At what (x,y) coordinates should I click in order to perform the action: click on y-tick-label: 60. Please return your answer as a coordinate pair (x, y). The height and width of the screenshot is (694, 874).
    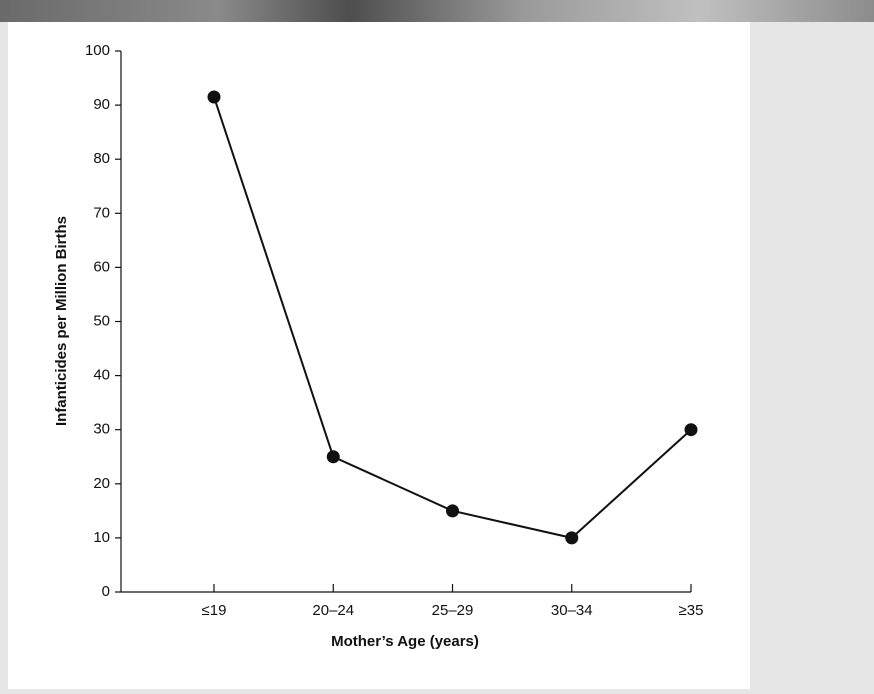
    Looking at the image, I should click on (101, 266).